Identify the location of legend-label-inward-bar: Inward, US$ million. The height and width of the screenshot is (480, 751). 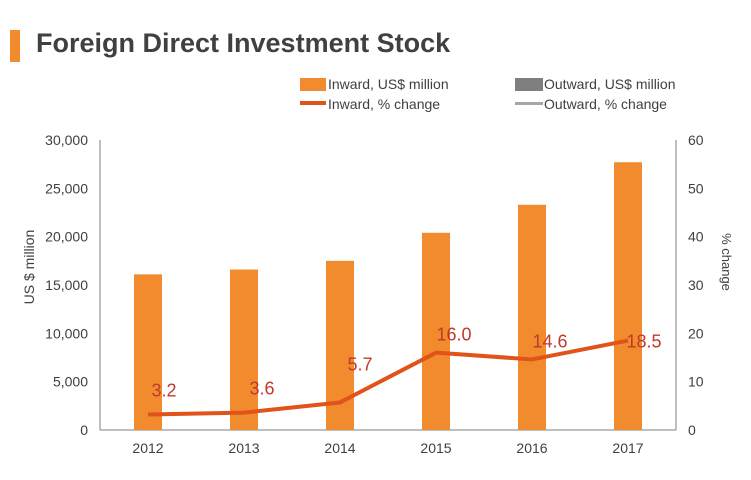
(388, 84).